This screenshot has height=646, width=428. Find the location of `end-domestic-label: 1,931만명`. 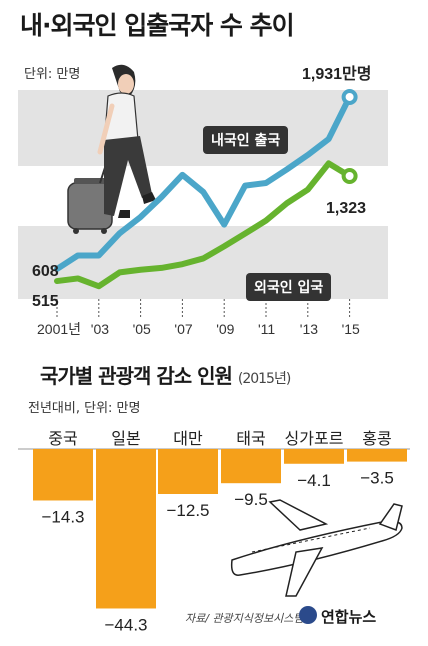

end-domestic-label: 1,931만명 is located at coordinates (336, 74).